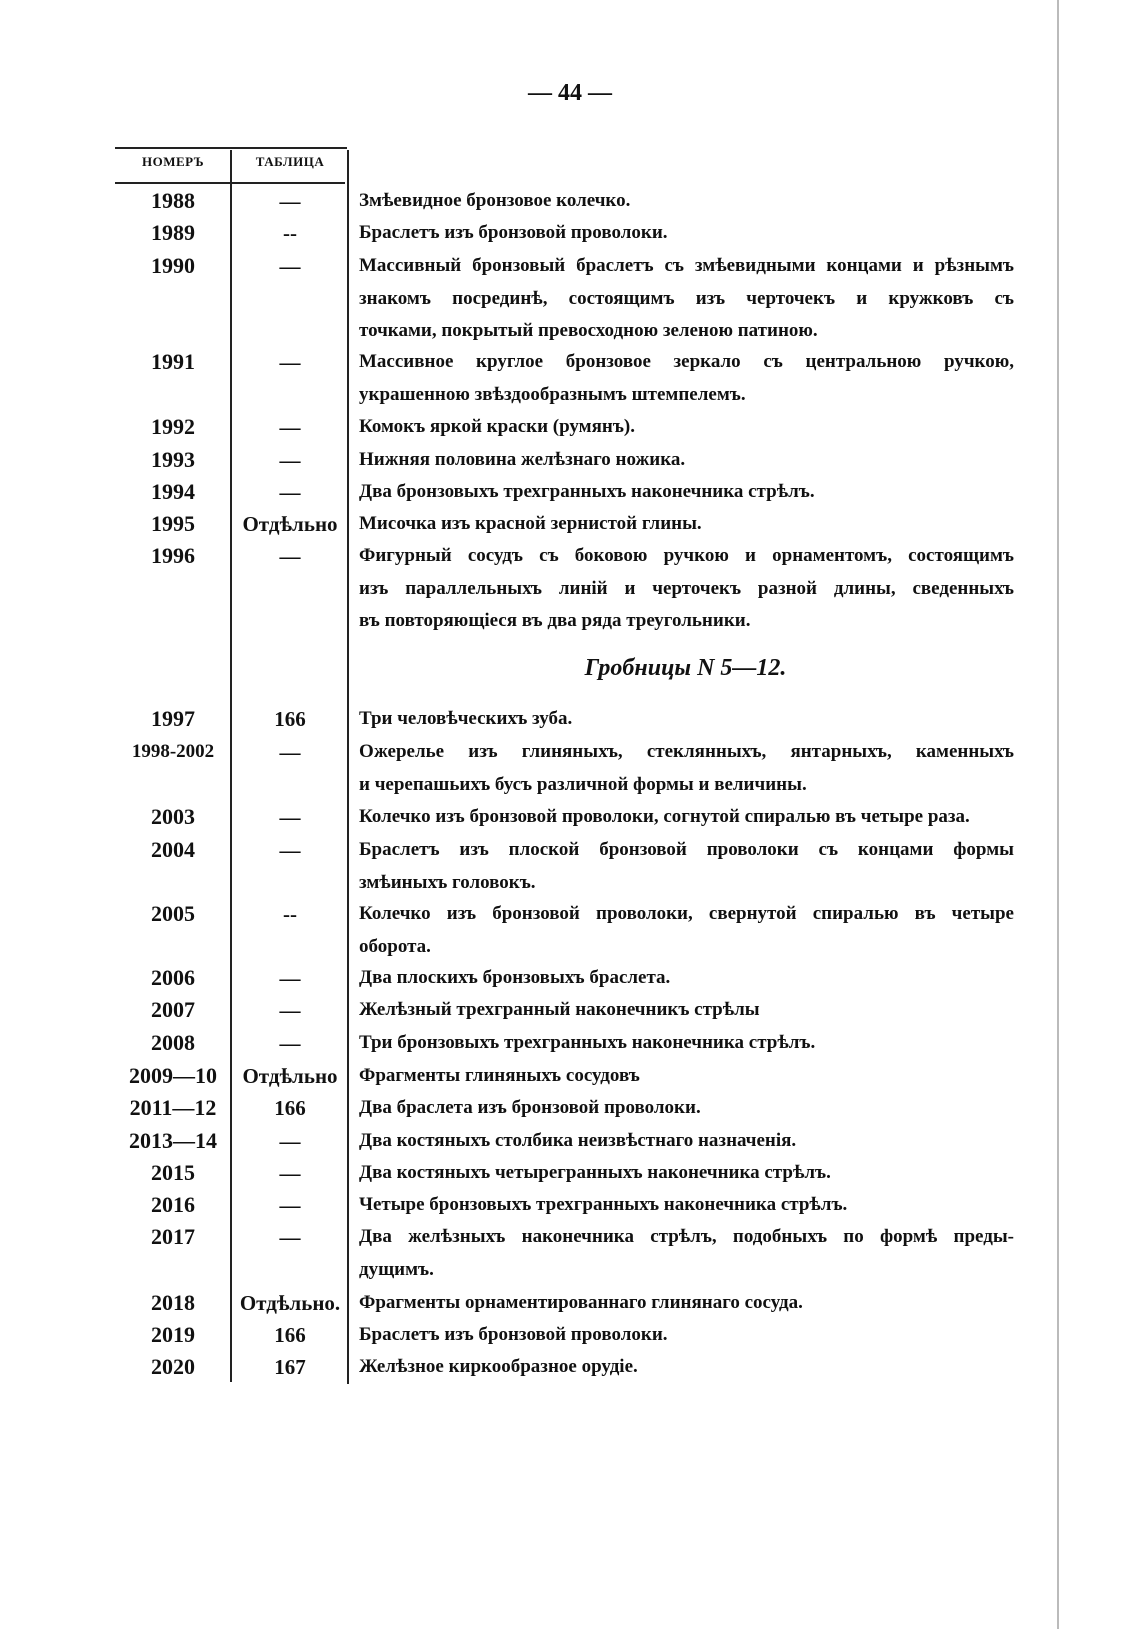 Image resolution: width=1140 pixels, height=1629 pixels. I want to click on description-line: Желѣзное киркообразное орудіе., so click(498, 1366).